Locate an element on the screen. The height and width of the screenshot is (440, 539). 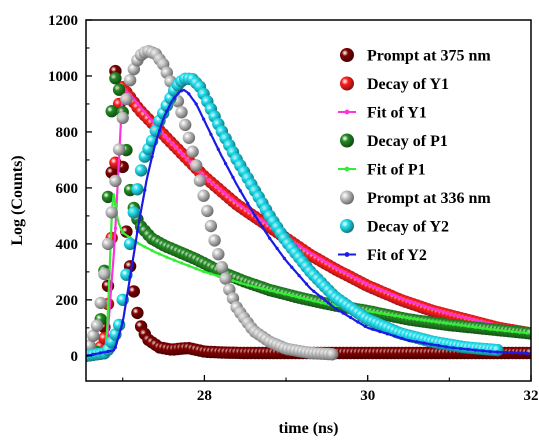
x-tick-label: 30 is located at coordinates (367, 396).